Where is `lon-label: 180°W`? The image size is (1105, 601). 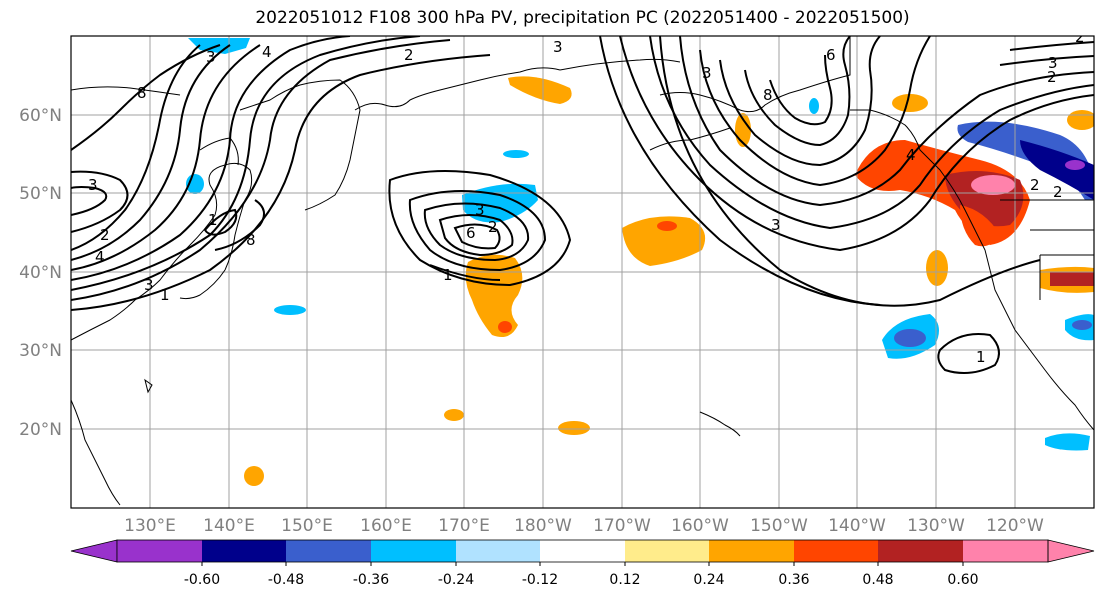 lon-label: 180°W is located at coordinates (543, 526).